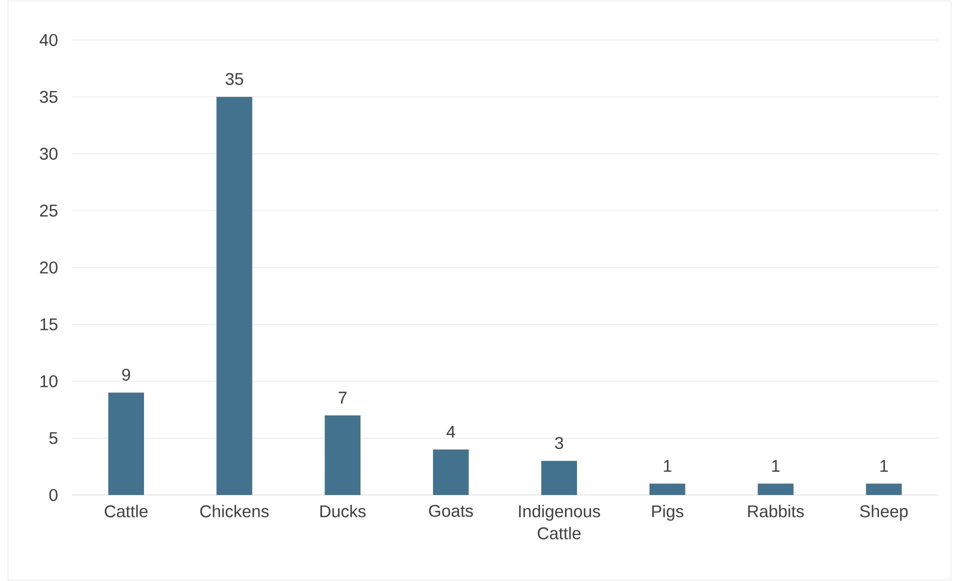  I want to click on x-tick-label: Indigenous Cattle, so click(559, 522).